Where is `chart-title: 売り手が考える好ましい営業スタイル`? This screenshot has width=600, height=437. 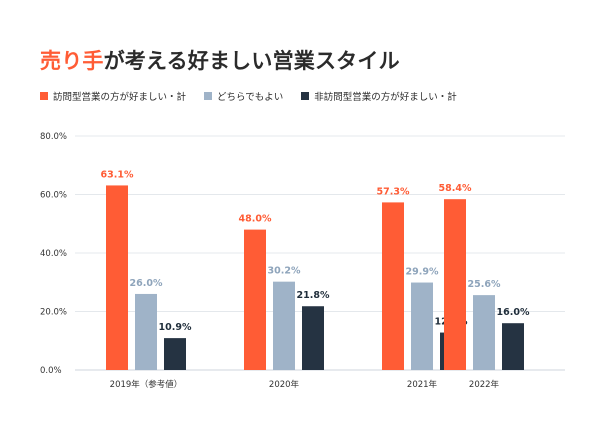 chart-title: 売り手が考える好ましい営業スタイル is located at coordinates (220, 60).